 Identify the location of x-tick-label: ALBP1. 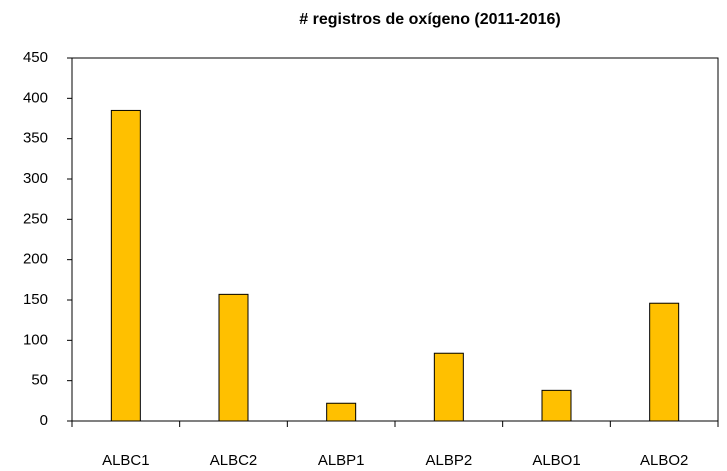
(341, 460).